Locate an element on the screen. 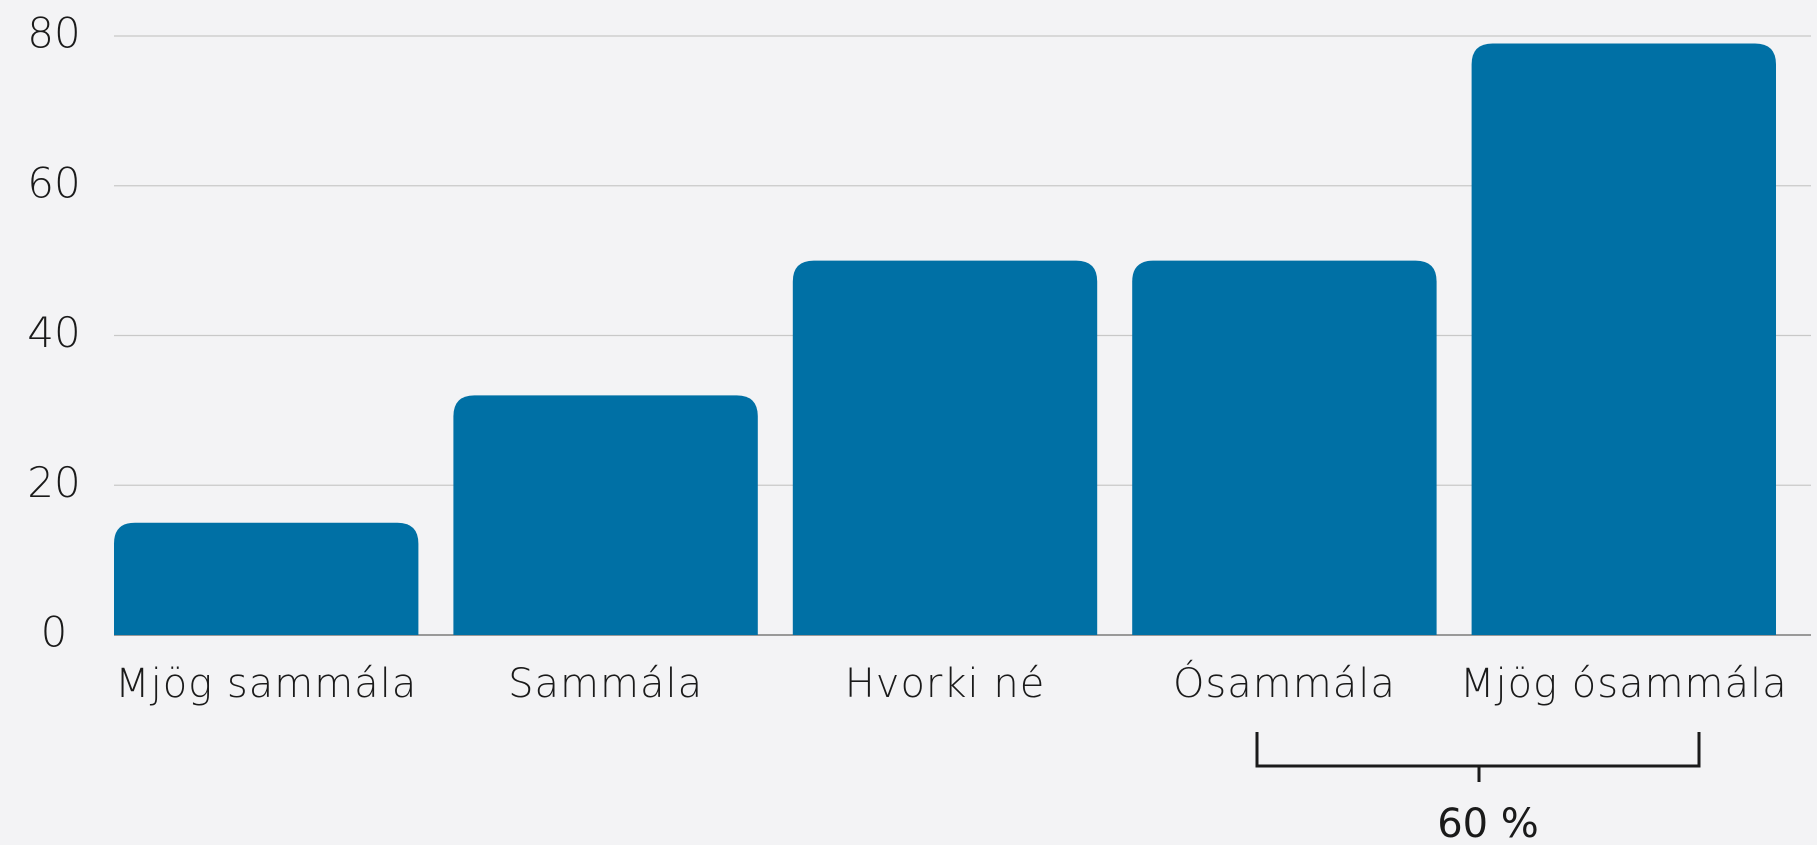 The width and height of the screenshot is (1817, 845). y-tick-label: 40 is located at coordinates (53, 332).